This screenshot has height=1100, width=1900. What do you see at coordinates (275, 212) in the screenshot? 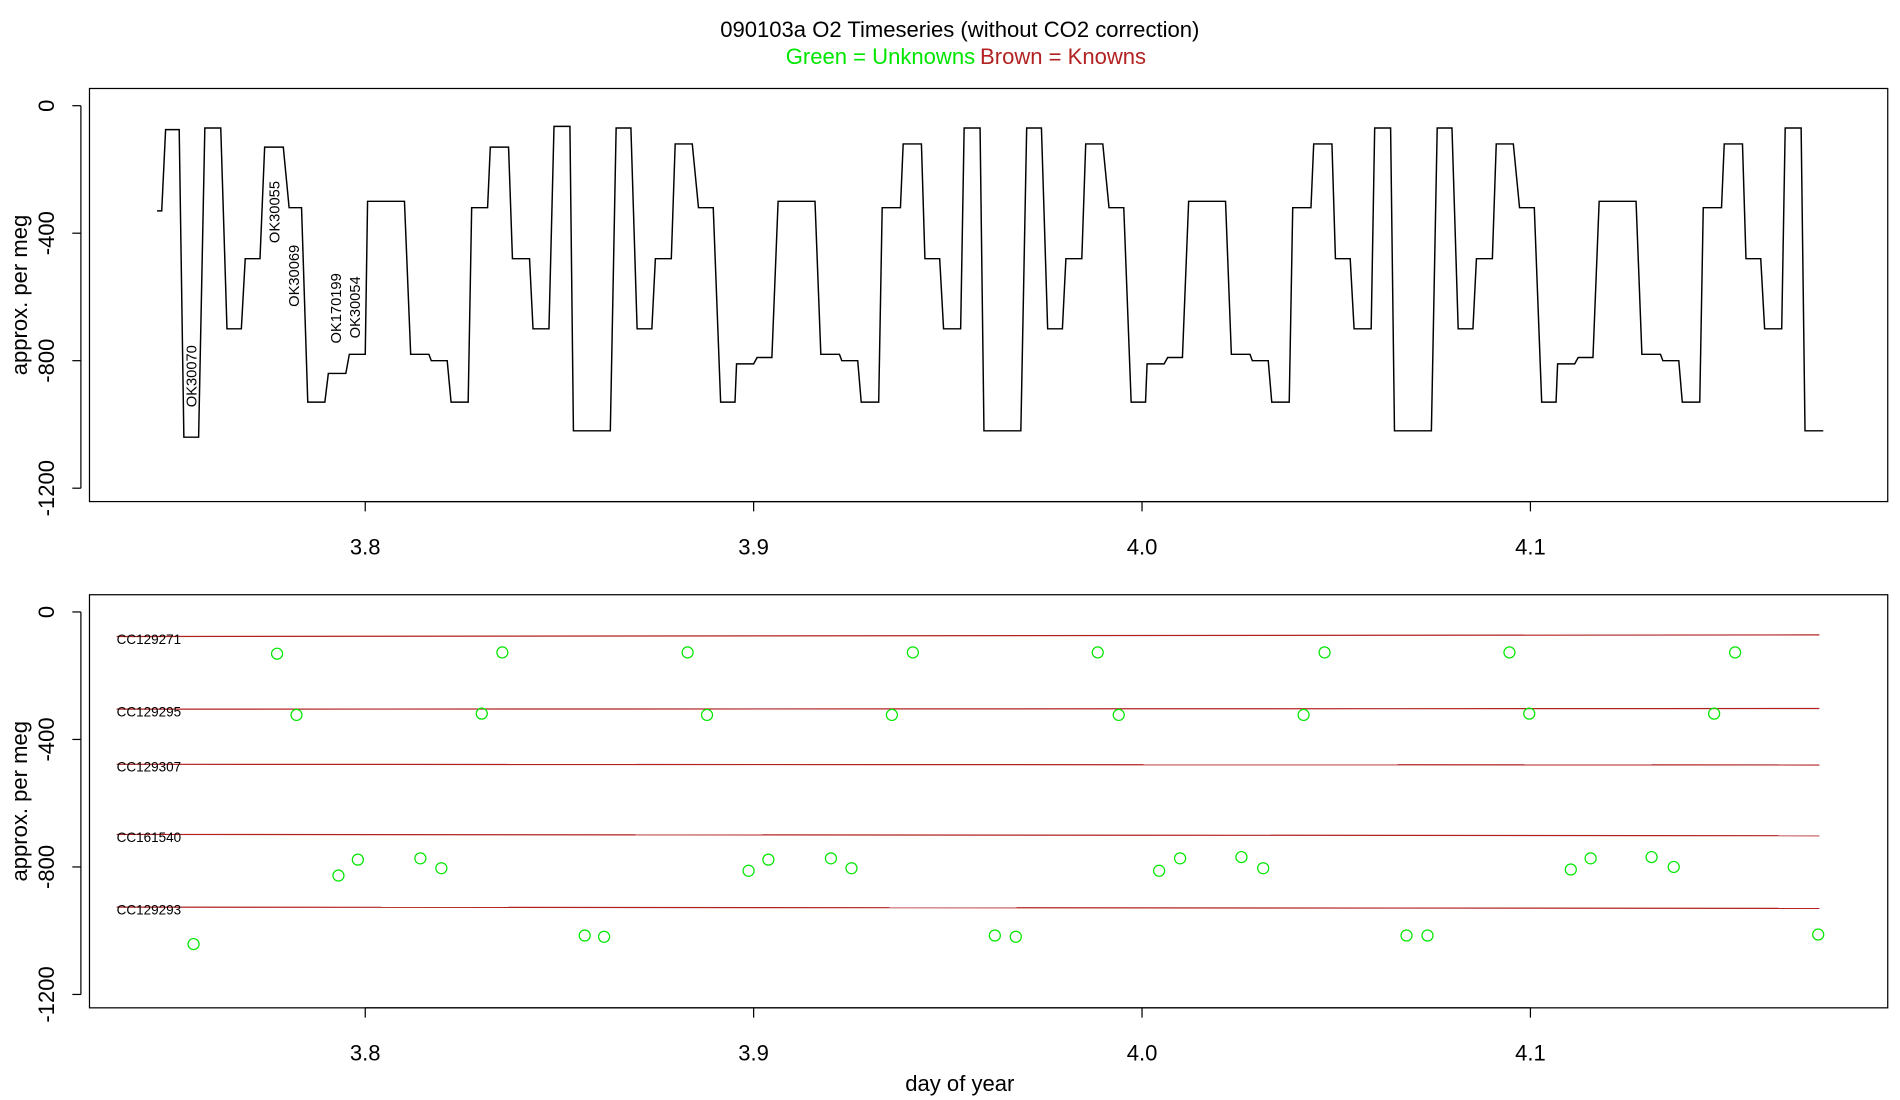
I see `annotation: OK30055` at bounding box center [275, 212].